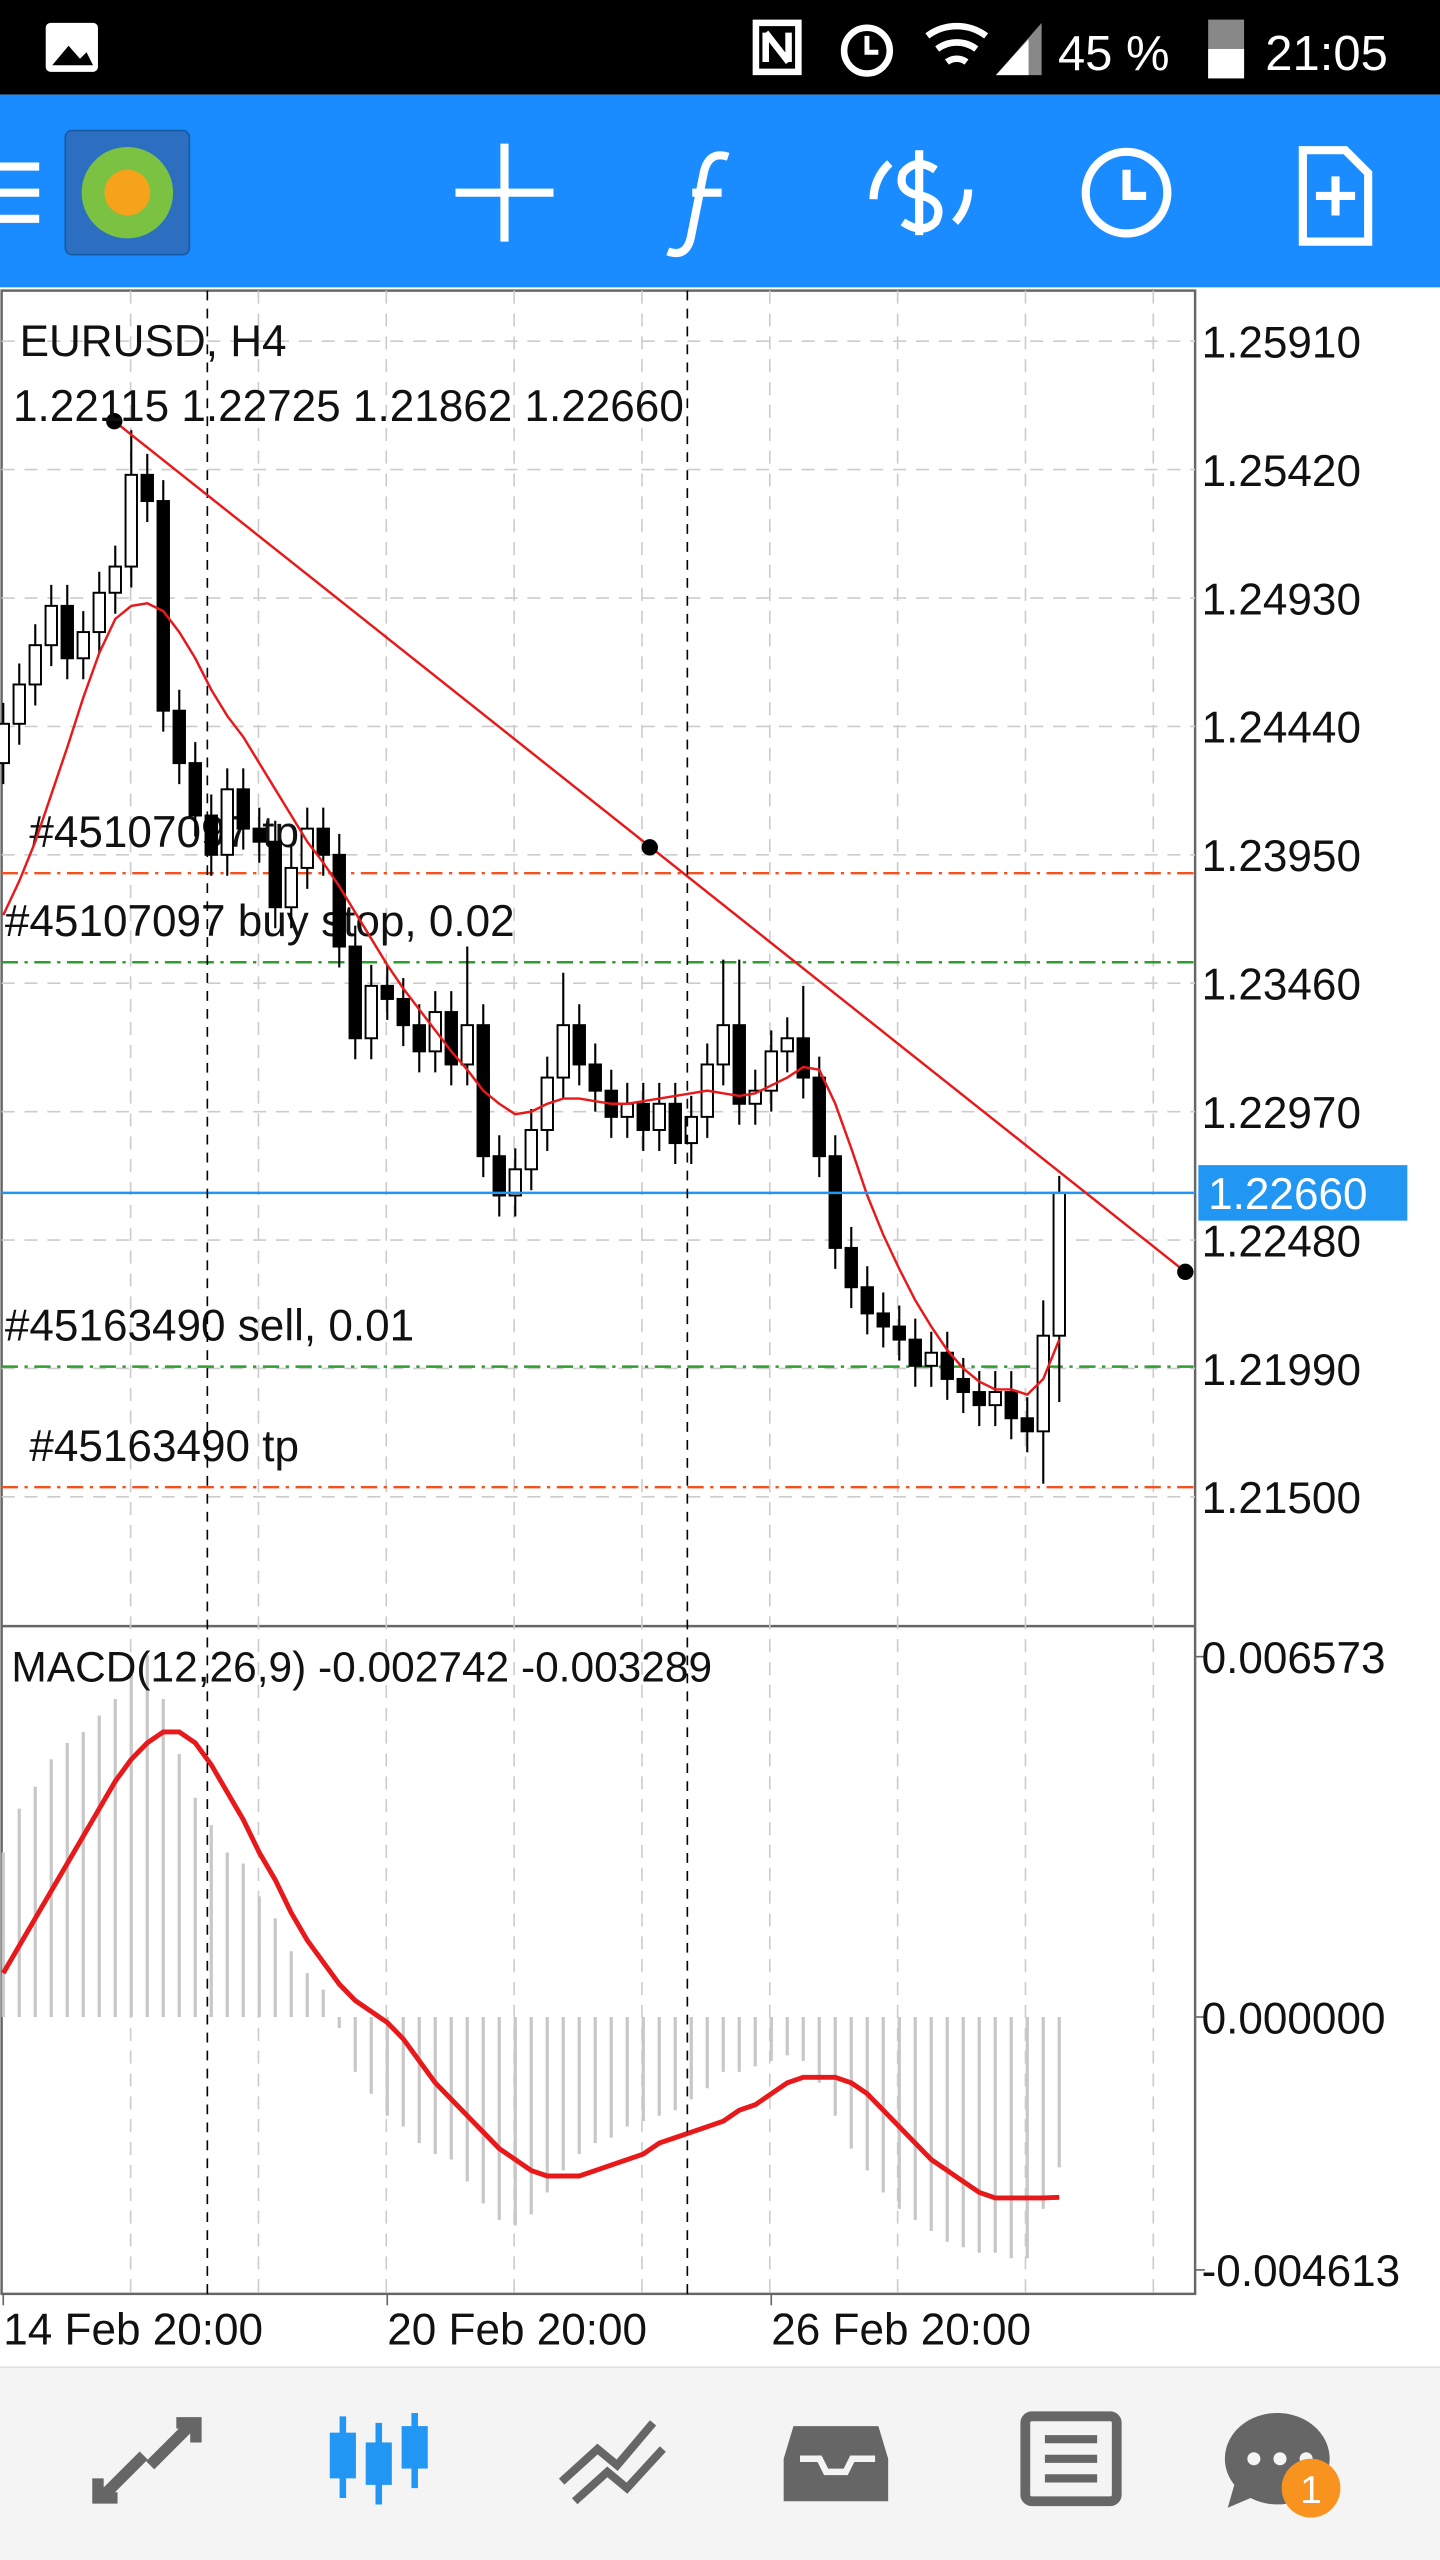 Image resolution: width=1440 pixels, height=2560 pixels. Describe the element at coordinates (1281, 343) in the screenshot. I see `y-tick-label: 1.25910` at that location.